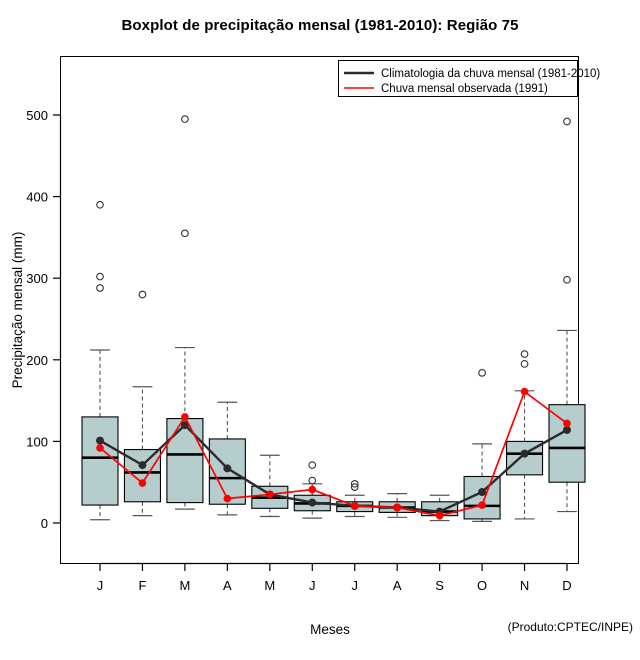  What do you see at coordinates (570, 627) in the screenshot?
I see `credit-label: (Produto:CPTEC/INPE)` at bounding box center [570, 627].